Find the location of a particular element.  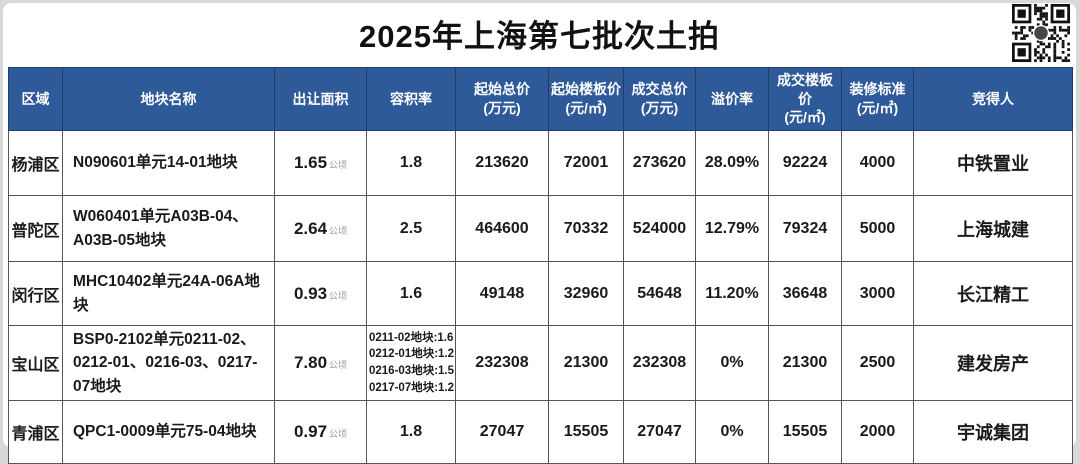

cell-area: 1.65 公顷 is located at coordinates (320, 163).